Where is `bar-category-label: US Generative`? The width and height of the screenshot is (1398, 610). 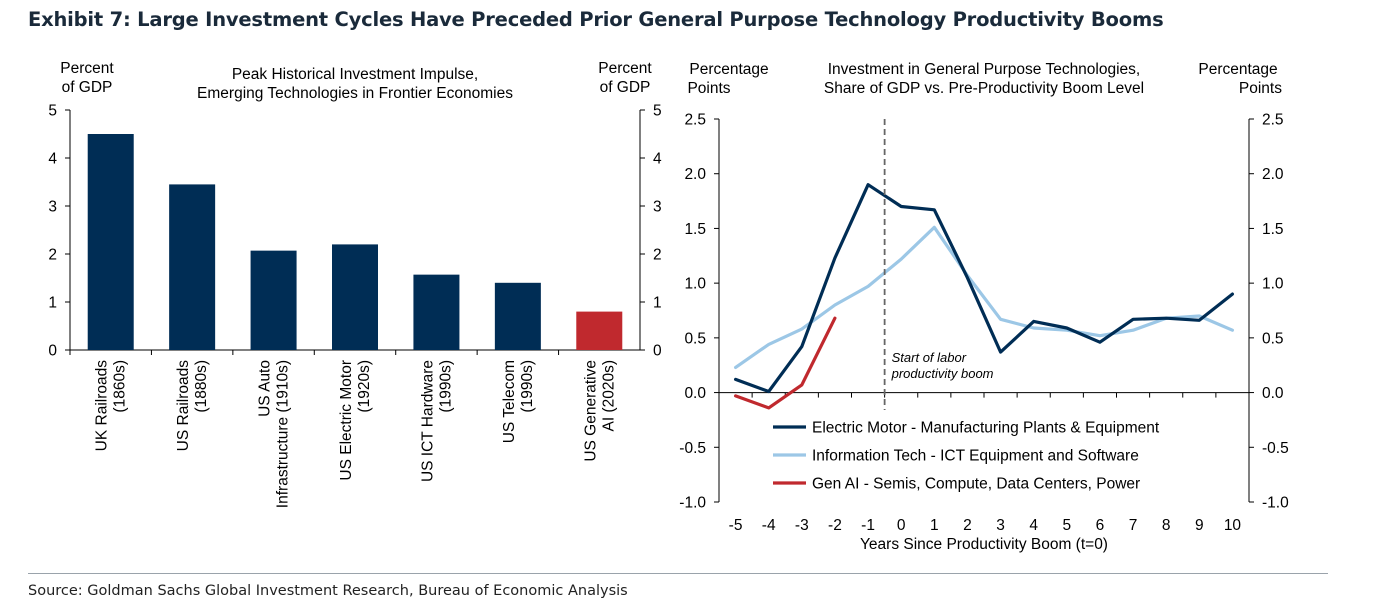
bar-category-label: US Generative is located at coordinates (590, 411).